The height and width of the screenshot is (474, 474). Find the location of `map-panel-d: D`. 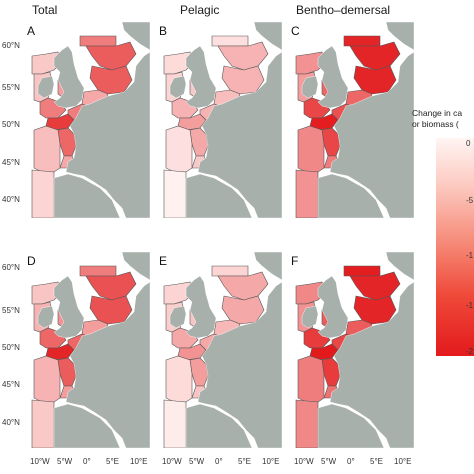

map-panel-d: D is located at coordinates (87, 350).